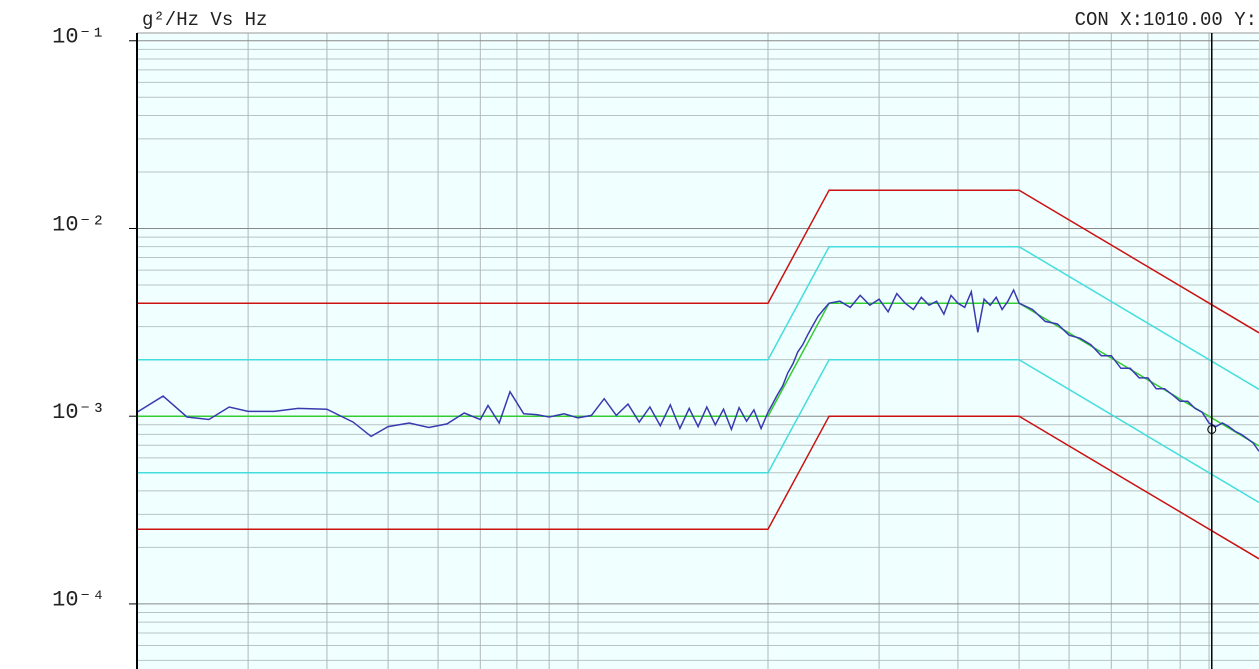  I want to click on axes: 10⁻¹ 10⁻² 10⁻³ 10⁻⁴, so click(94, 319).